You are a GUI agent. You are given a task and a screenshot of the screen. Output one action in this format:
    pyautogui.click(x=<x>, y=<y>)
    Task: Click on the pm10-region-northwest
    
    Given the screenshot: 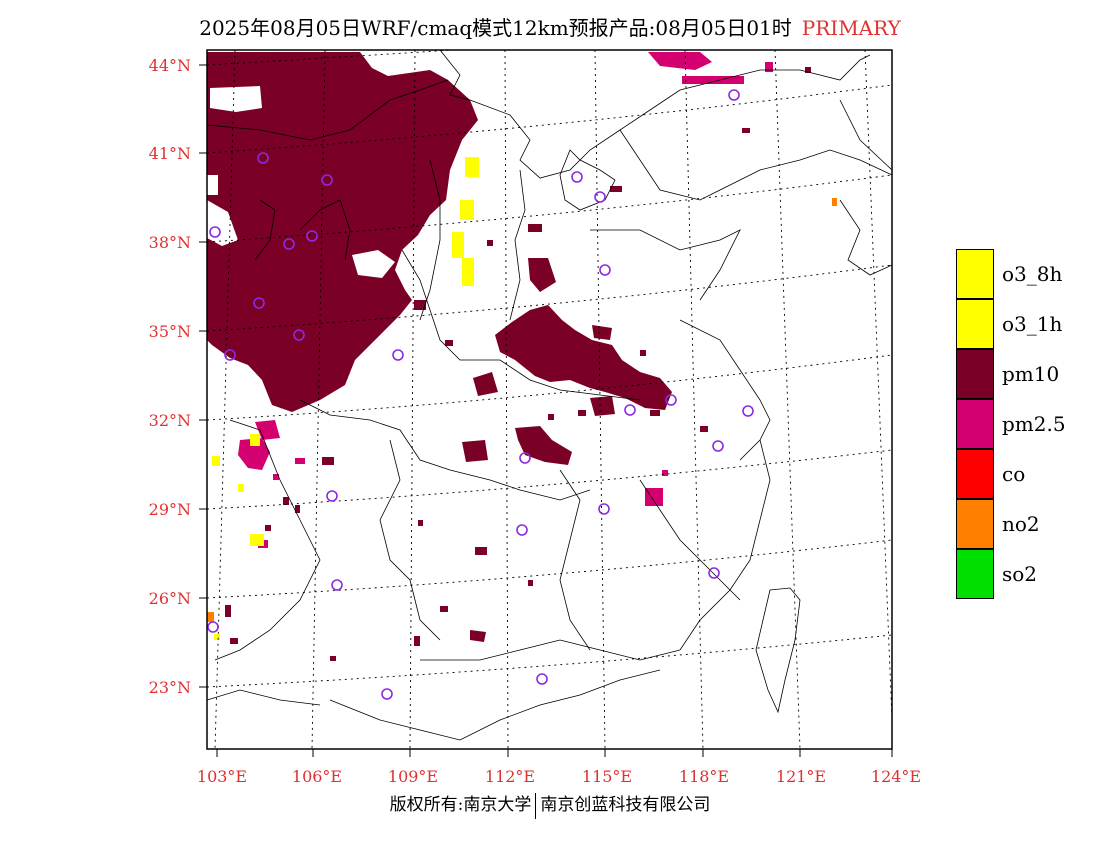 What is the action you would take?
    pyautogui.click(x=342, y=232)
    